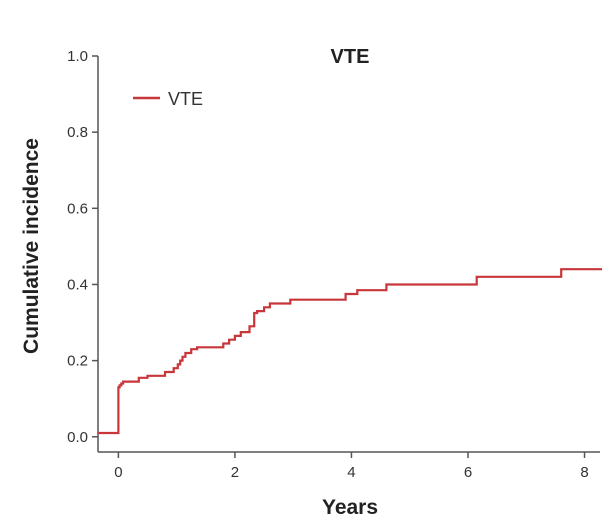  What do you see at coordinates (82, 247) in the screenshot?
I see `y-ticks: 0.0 0.2 0.4 0.6 0.8 1.0` at bounding box center [82, 247].